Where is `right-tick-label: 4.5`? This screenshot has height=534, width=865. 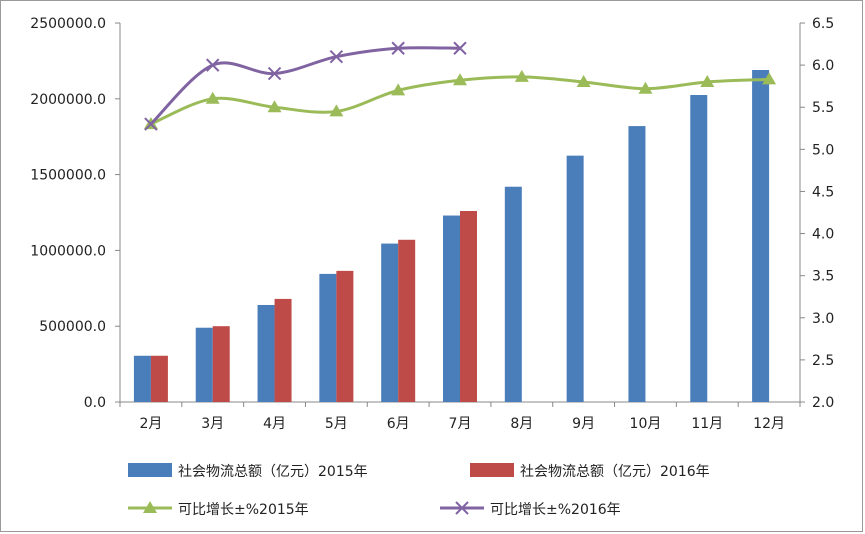 right-tick-label: 4.5 is located at coordinates (823, 192).